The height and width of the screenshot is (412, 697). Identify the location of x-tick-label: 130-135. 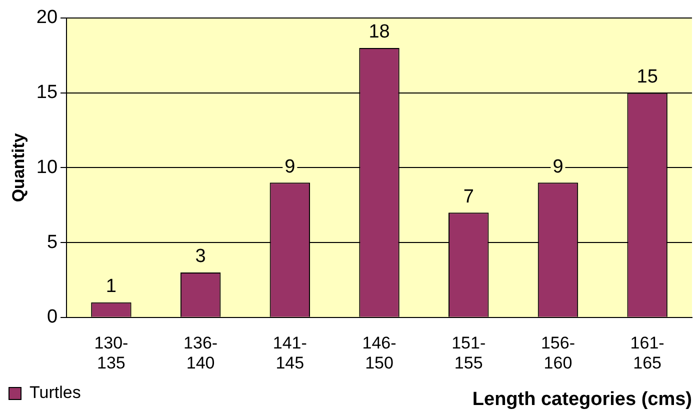
(111, 353).